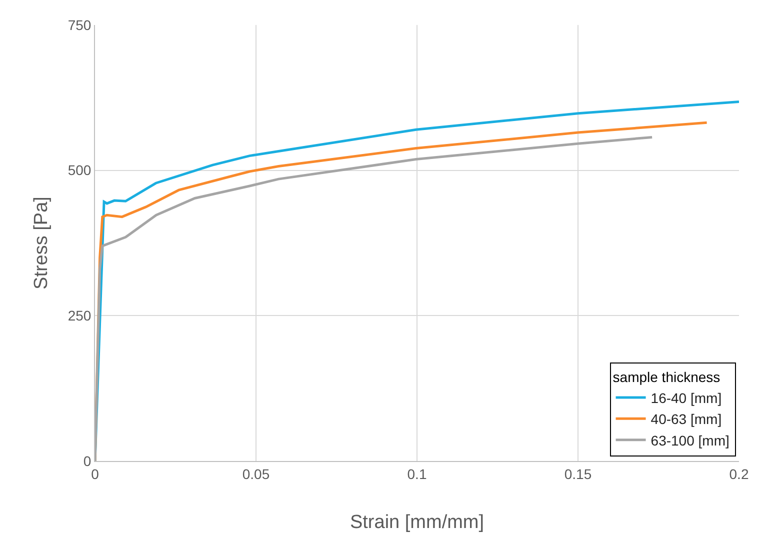  I want to click on y-tick-label: 250, so click(80, 316).